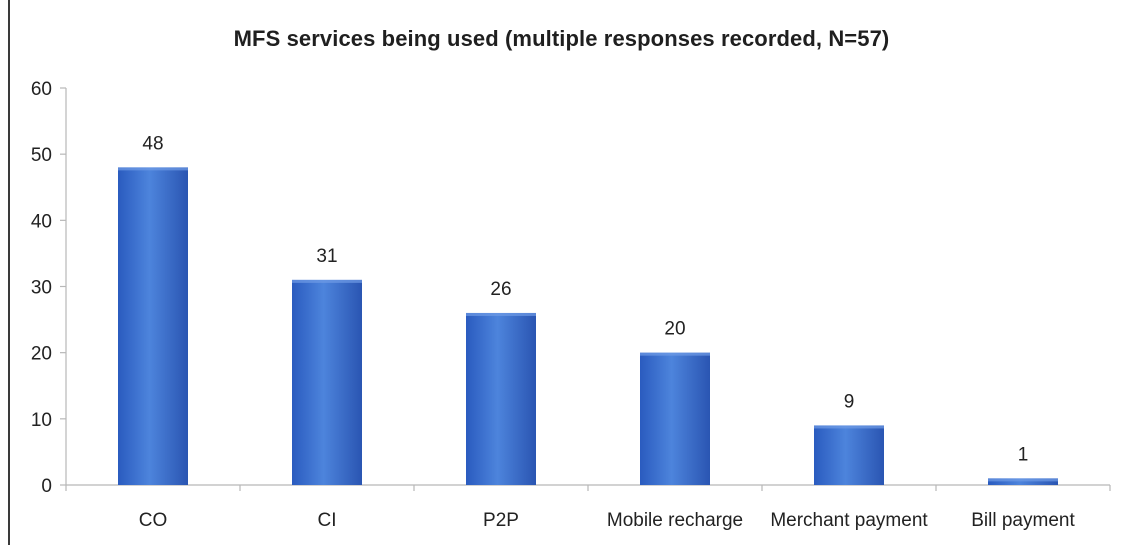  What do you see at coordinates (46, 486) in the screenshot?
I see `y-tick-label: 0` at bounding box center [46, 486].